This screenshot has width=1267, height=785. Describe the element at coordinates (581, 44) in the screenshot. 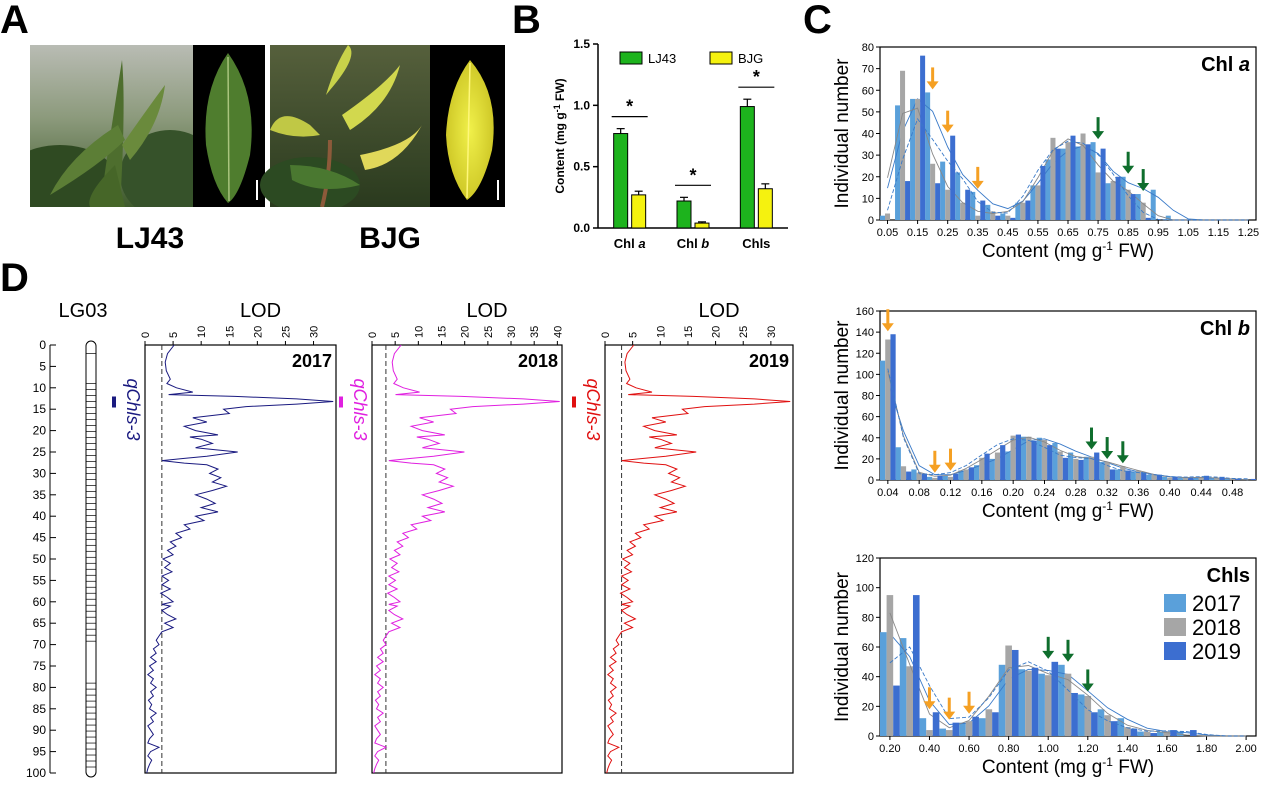

I see `y-tick-label: 1.5` at that location.